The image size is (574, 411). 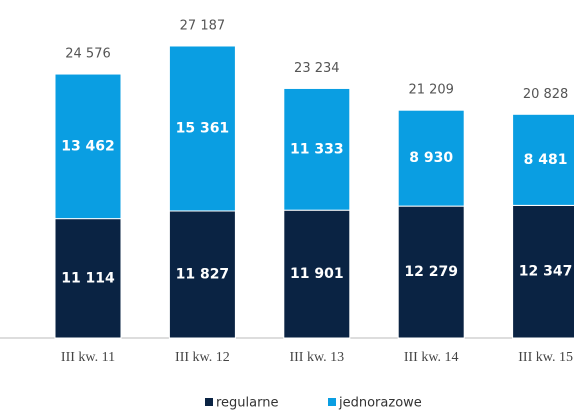 I want to click on segment-label: 11 901, so click(x=317, y=274).